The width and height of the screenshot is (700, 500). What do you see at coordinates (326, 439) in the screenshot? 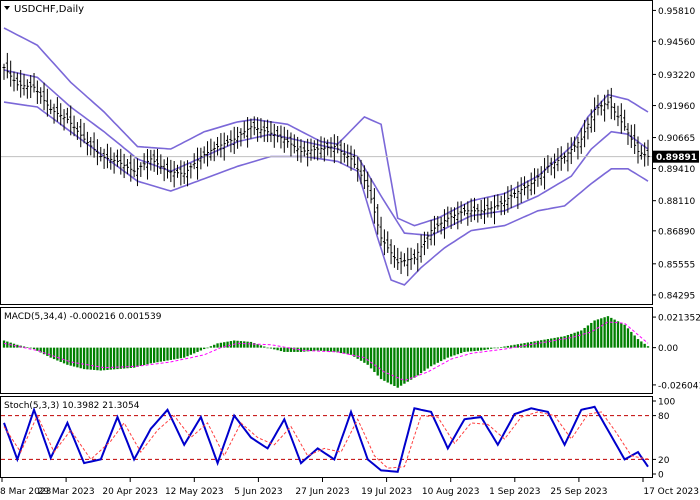
I see `stochastic-chart` at bounding box center [326, 439].